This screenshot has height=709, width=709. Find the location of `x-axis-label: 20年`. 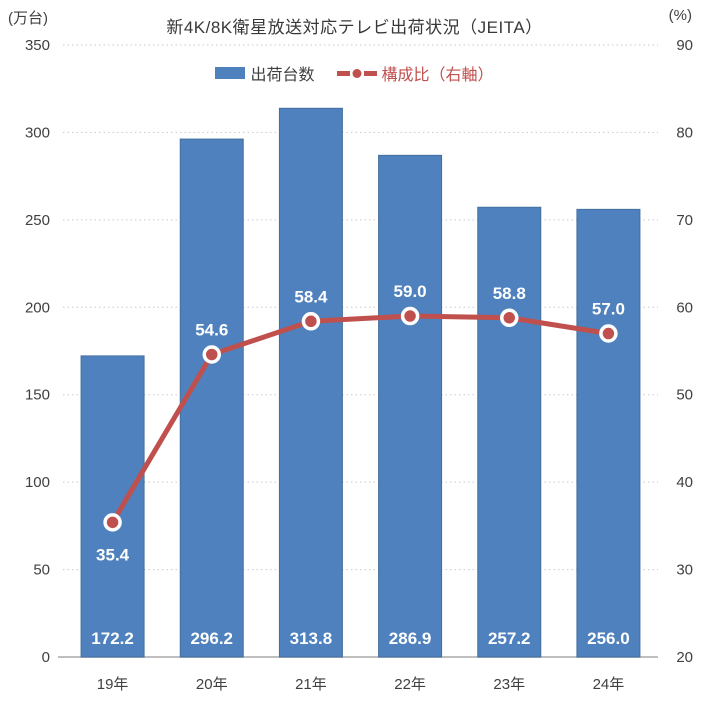

x-axis-label: 20年 is located at coordinates (212, 684).